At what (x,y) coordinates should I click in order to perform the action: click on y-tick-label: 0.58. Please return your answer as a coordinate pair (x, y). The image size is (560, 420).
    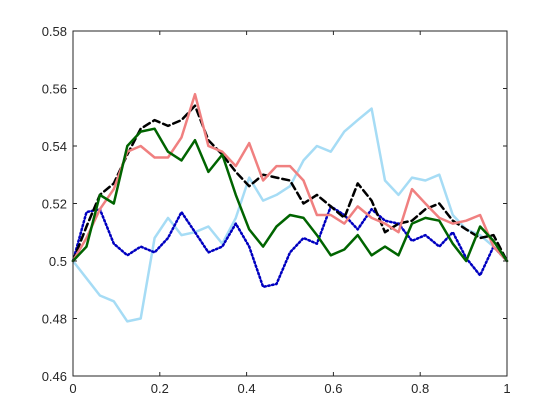
    Looking at the image, I should click on (54, 31).